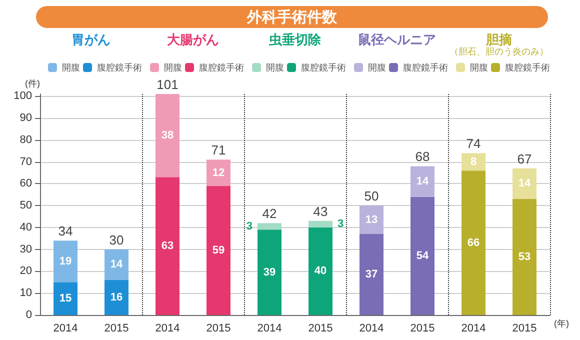 The image size is (580, 340). What do you see at coordinates (91, 39) in the screenshot?
I see `text: 胃がん` at bounding box center [91, 39].